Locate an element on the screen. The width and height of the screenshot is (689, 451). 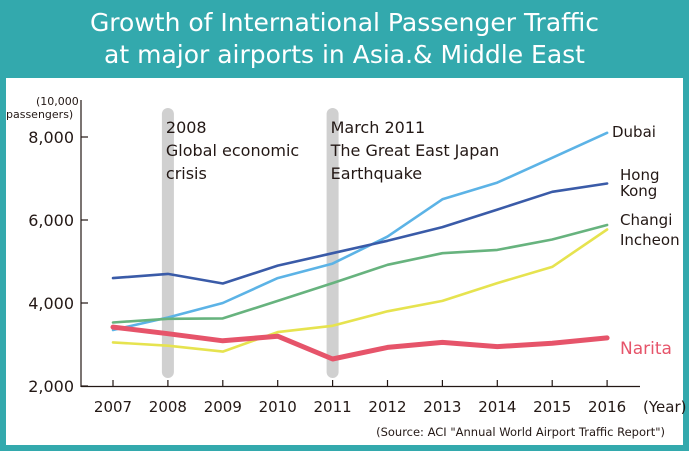
x-axis-unit: (Year) is located at coordinates (664, 407).